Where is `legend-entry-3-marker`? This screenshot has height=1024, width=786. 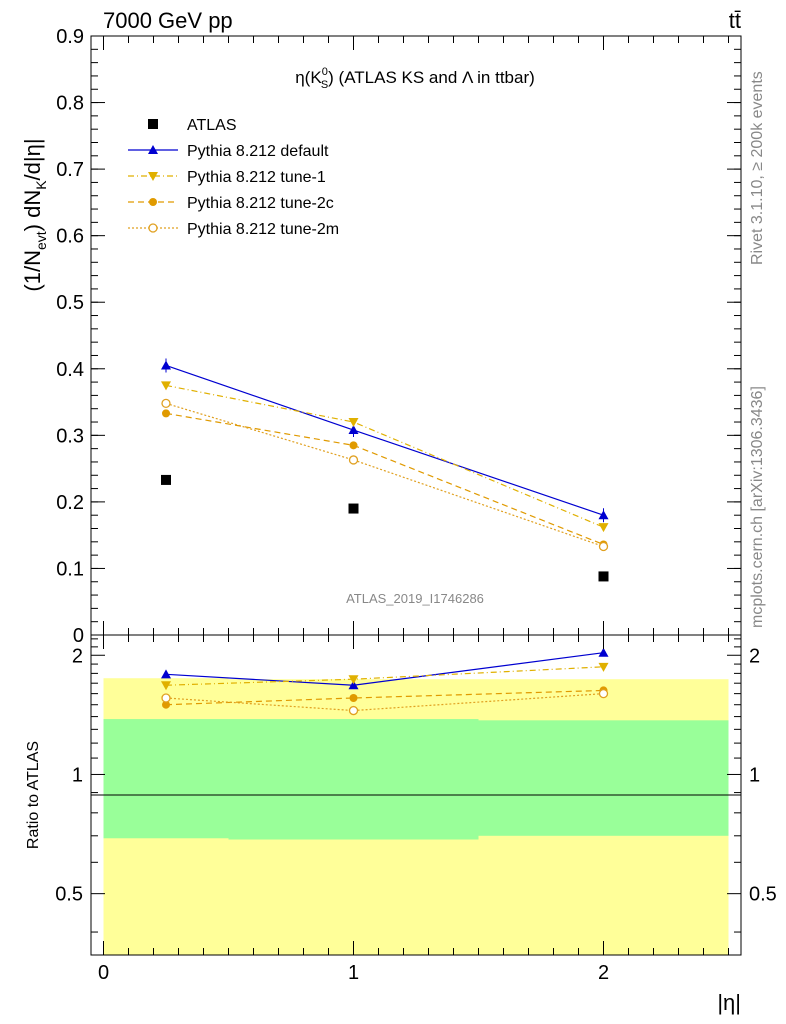 legend-entry-3-marker is located at coordinates (153, 202).